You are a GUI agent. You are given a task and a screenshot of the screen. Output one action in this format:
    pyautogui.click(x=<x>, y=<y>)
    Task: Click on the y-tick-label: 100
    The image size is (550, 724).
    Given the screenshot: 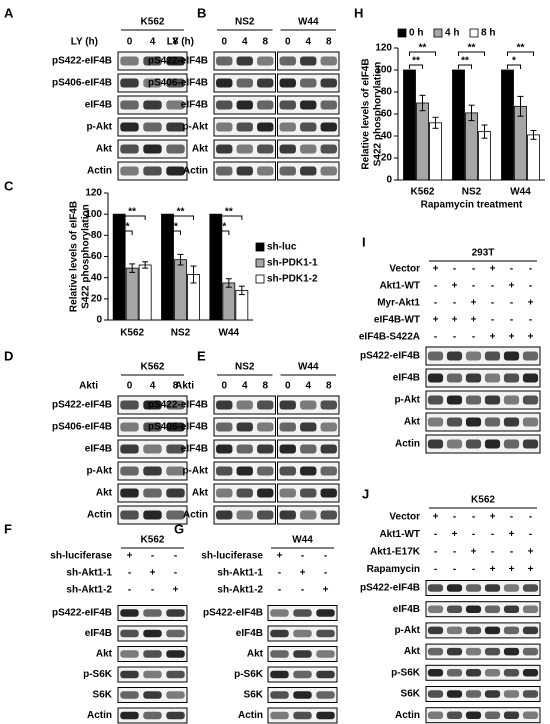 What is the action you would take?
    pyautogui.click(x=93, y=214)
    